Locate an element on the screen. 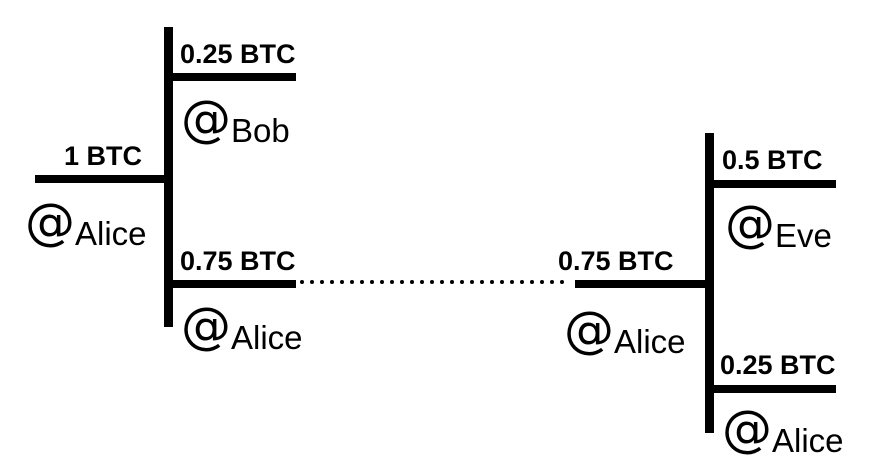 This screenshot has height=471, width=887. right-output-alice-owner: @Alice is located at coordinates (783, 430).